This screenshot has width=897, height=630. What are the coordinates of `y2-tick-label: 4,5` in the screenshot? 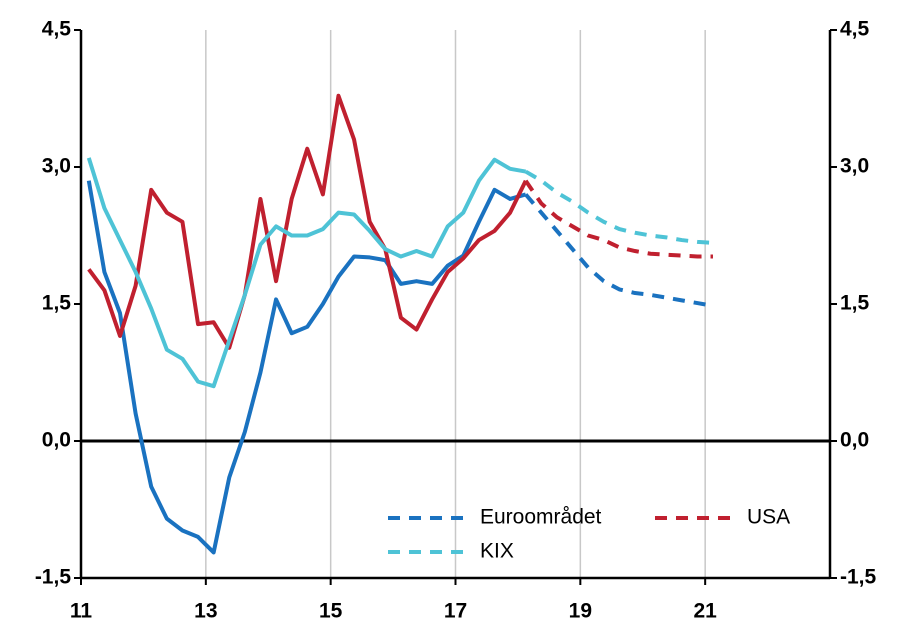 It's located at (855, 29).